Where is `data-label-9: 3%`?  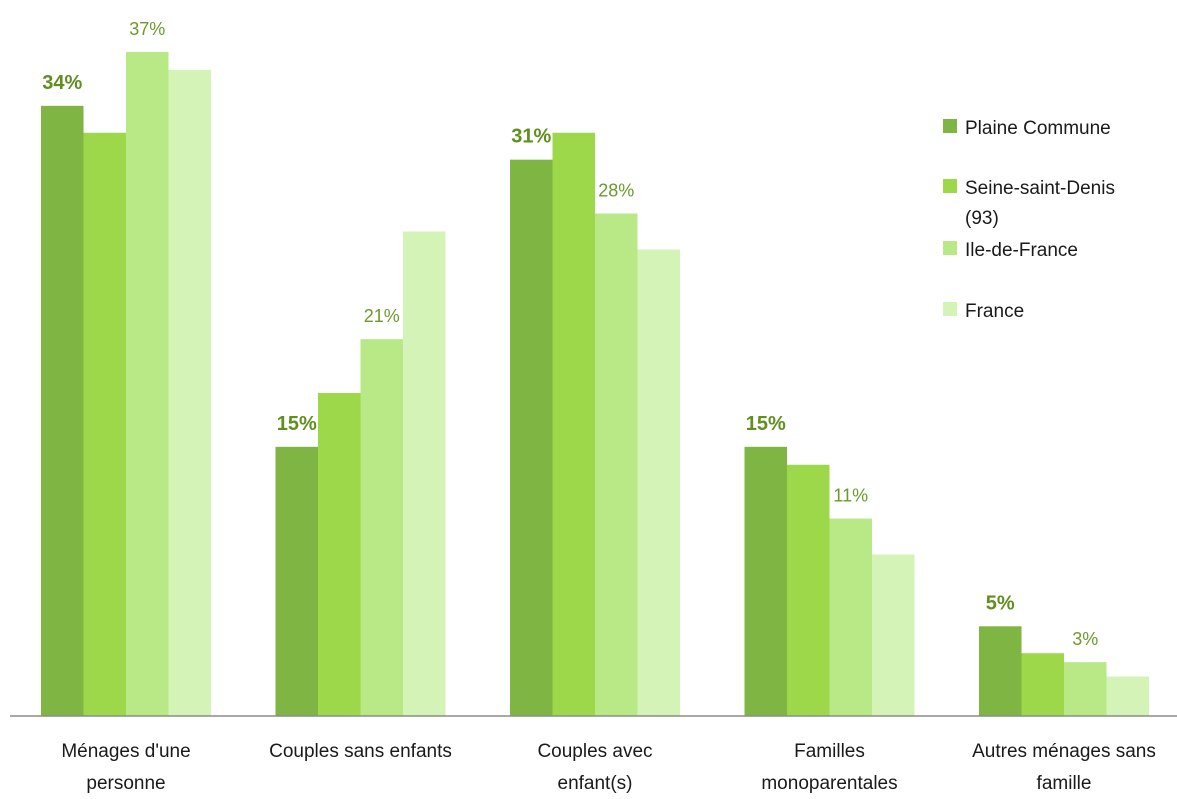
data-label-9: 3% is located at coordinates (1085, 639).